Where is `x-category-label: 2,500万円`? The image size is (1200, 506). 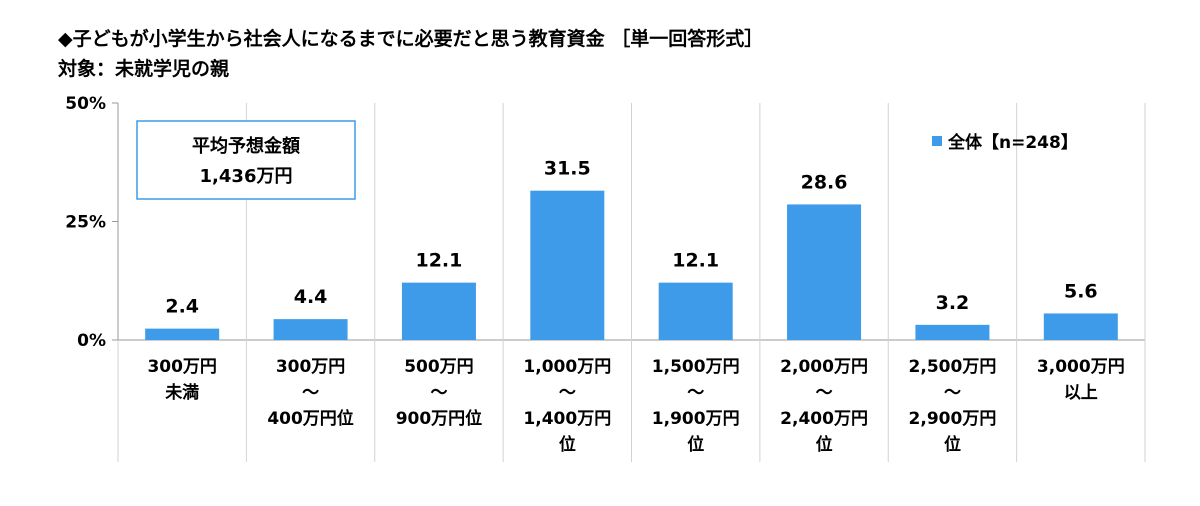 x-category-label: 2,500万円 is located at coordinates (953, 367).